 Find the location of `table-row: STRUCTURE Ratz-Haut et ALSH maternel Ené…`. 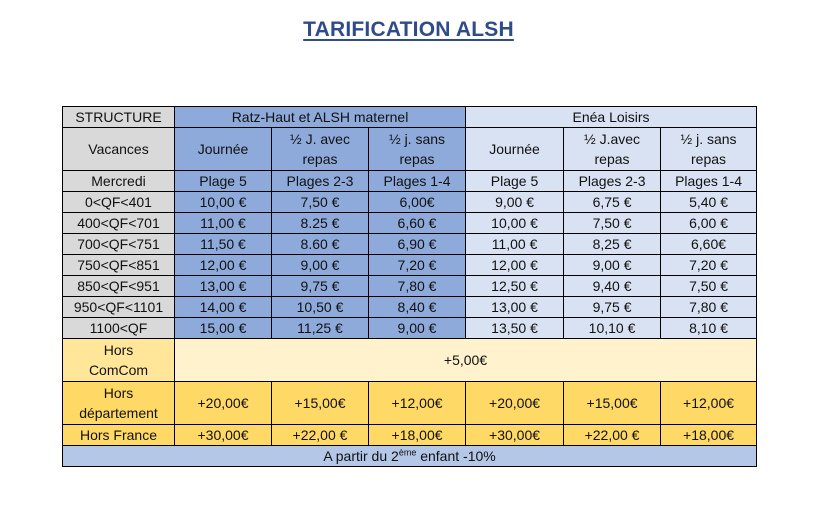

table-row: STRUCTURE Ratz-Haut et ALSH maternel Ené… is located at coordinates (410, 117).